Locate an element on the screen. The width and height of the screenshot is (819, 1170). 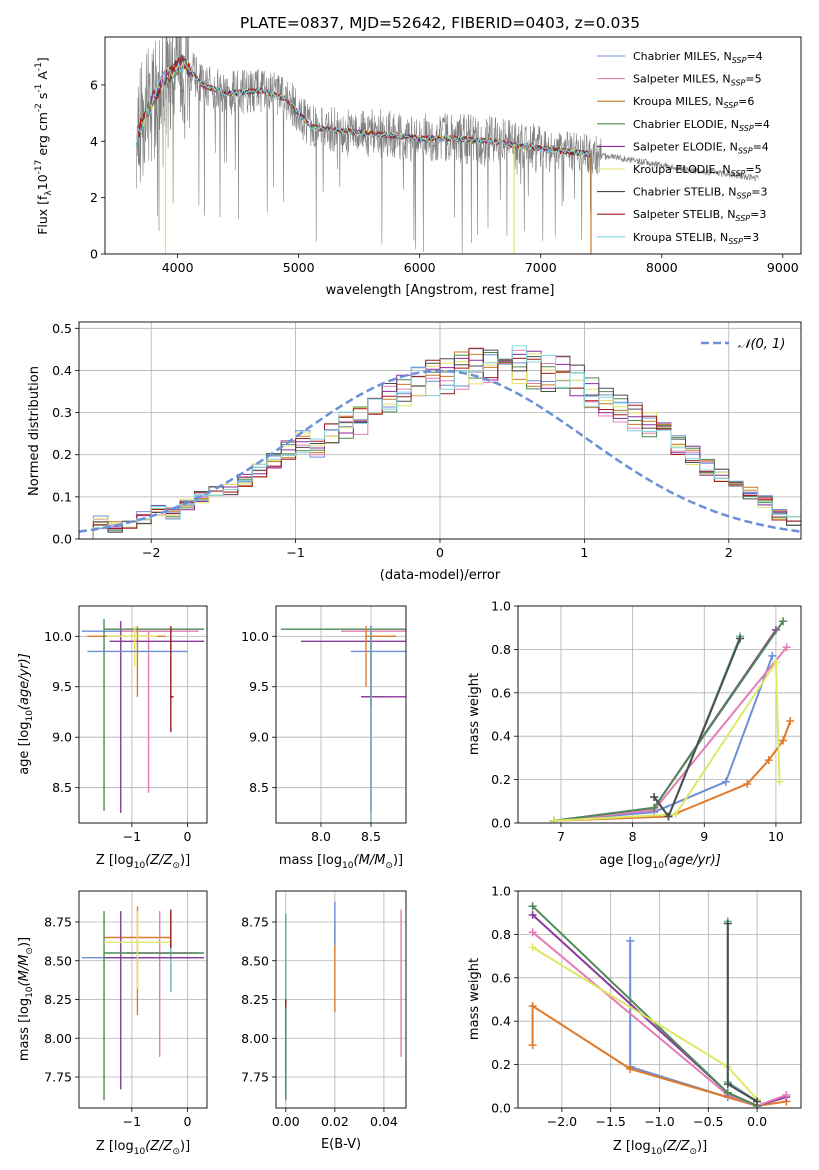
y-tick-label: 0.3 is located at coordinates (62, 412).